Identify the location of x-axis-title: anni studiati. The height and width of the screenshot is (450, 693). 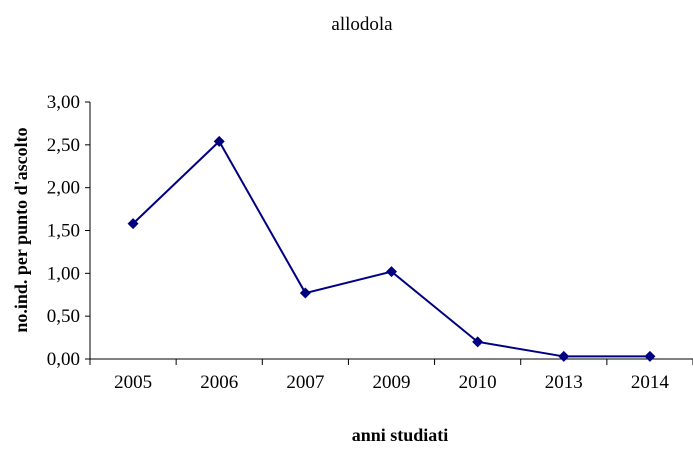
(400, 435).